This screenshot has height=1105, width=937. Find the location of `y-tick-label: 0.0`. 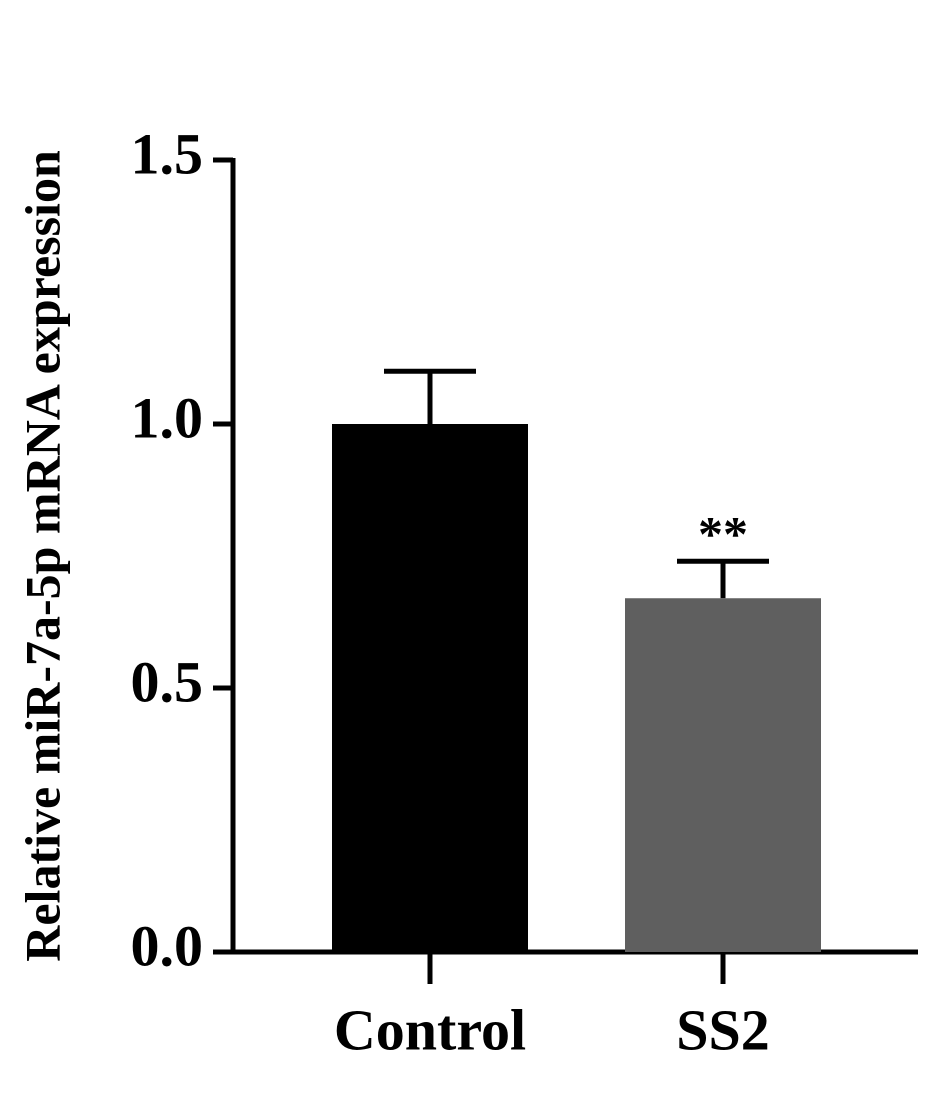

y-tick-label: 0.0 is located at coordinates (167, 945).